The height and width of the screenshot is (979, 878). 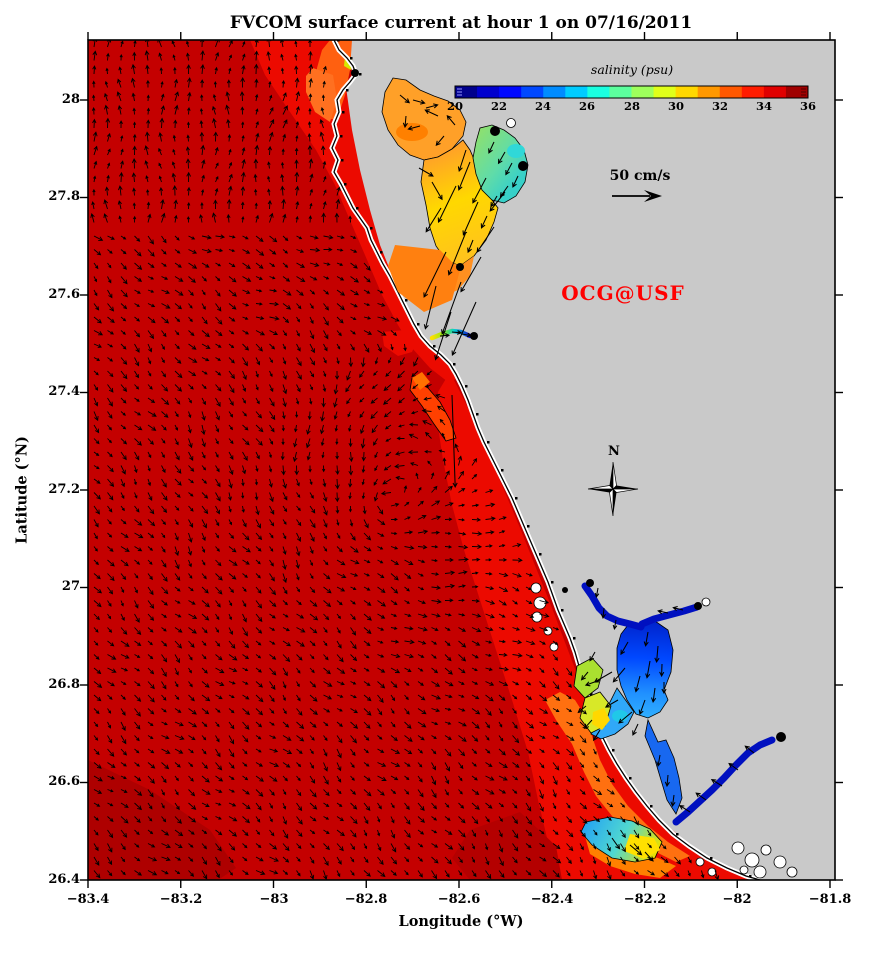 I want to click on x-tick-label: −83.2, so click(x=181, y=899).